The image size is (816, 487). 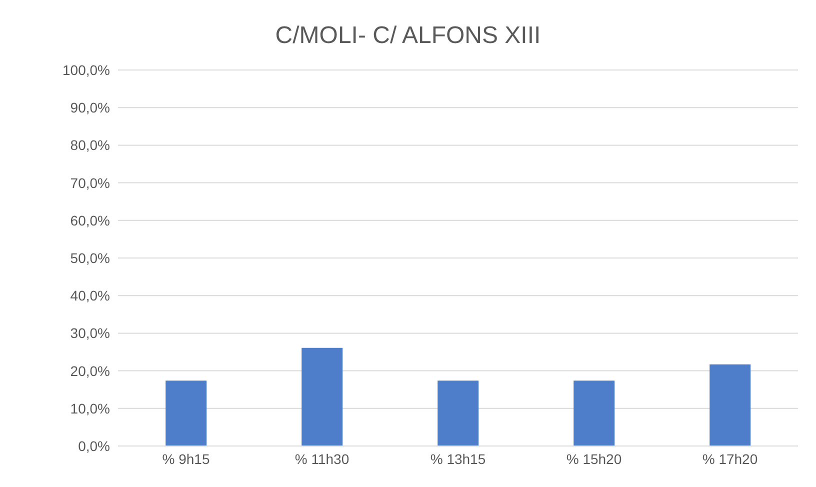 I want to click on y-tick-label: 90,0%, so click(x=90, y=108).